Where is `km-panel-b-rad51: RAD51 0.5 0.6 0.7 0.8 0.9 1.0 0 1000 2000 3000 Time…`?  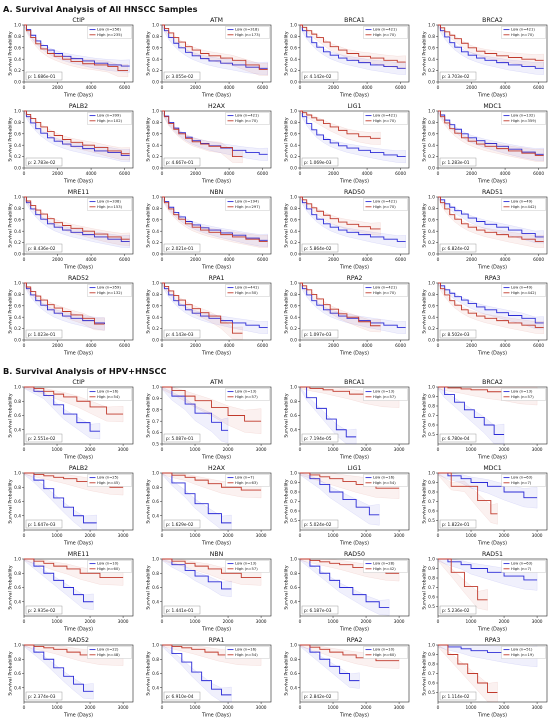 km-panel-b-rad51: RAD51 0.5 0.6 0.7 0.8 0.9 1.0 0 1000 2000 3000 Time… is located at coordinates (485, 592).